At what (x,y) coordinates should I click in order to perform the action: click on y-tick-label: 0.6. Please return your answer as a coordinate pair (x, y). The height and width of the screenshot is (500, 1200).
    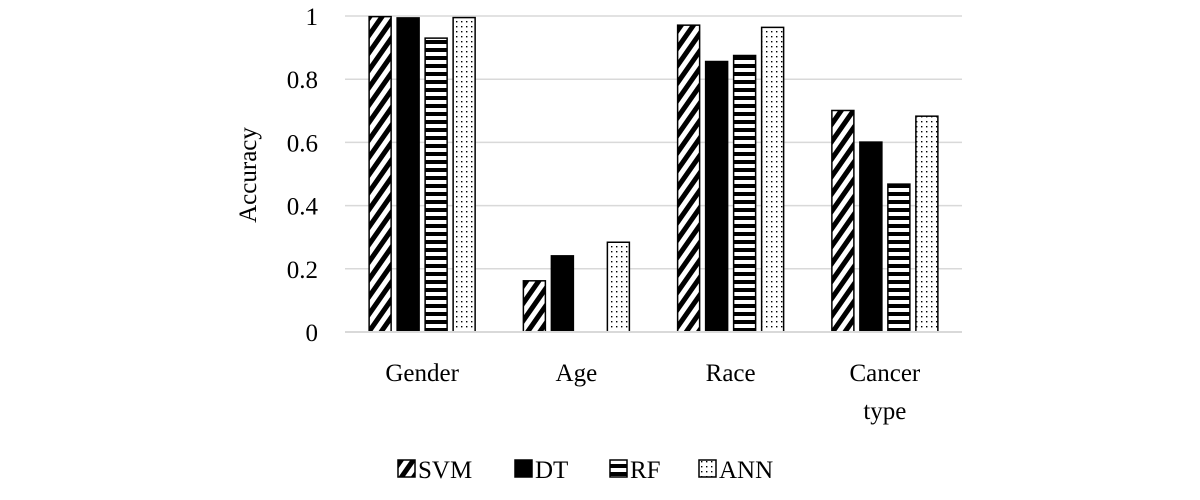
    Looking at the image, I should click on (302, 143).